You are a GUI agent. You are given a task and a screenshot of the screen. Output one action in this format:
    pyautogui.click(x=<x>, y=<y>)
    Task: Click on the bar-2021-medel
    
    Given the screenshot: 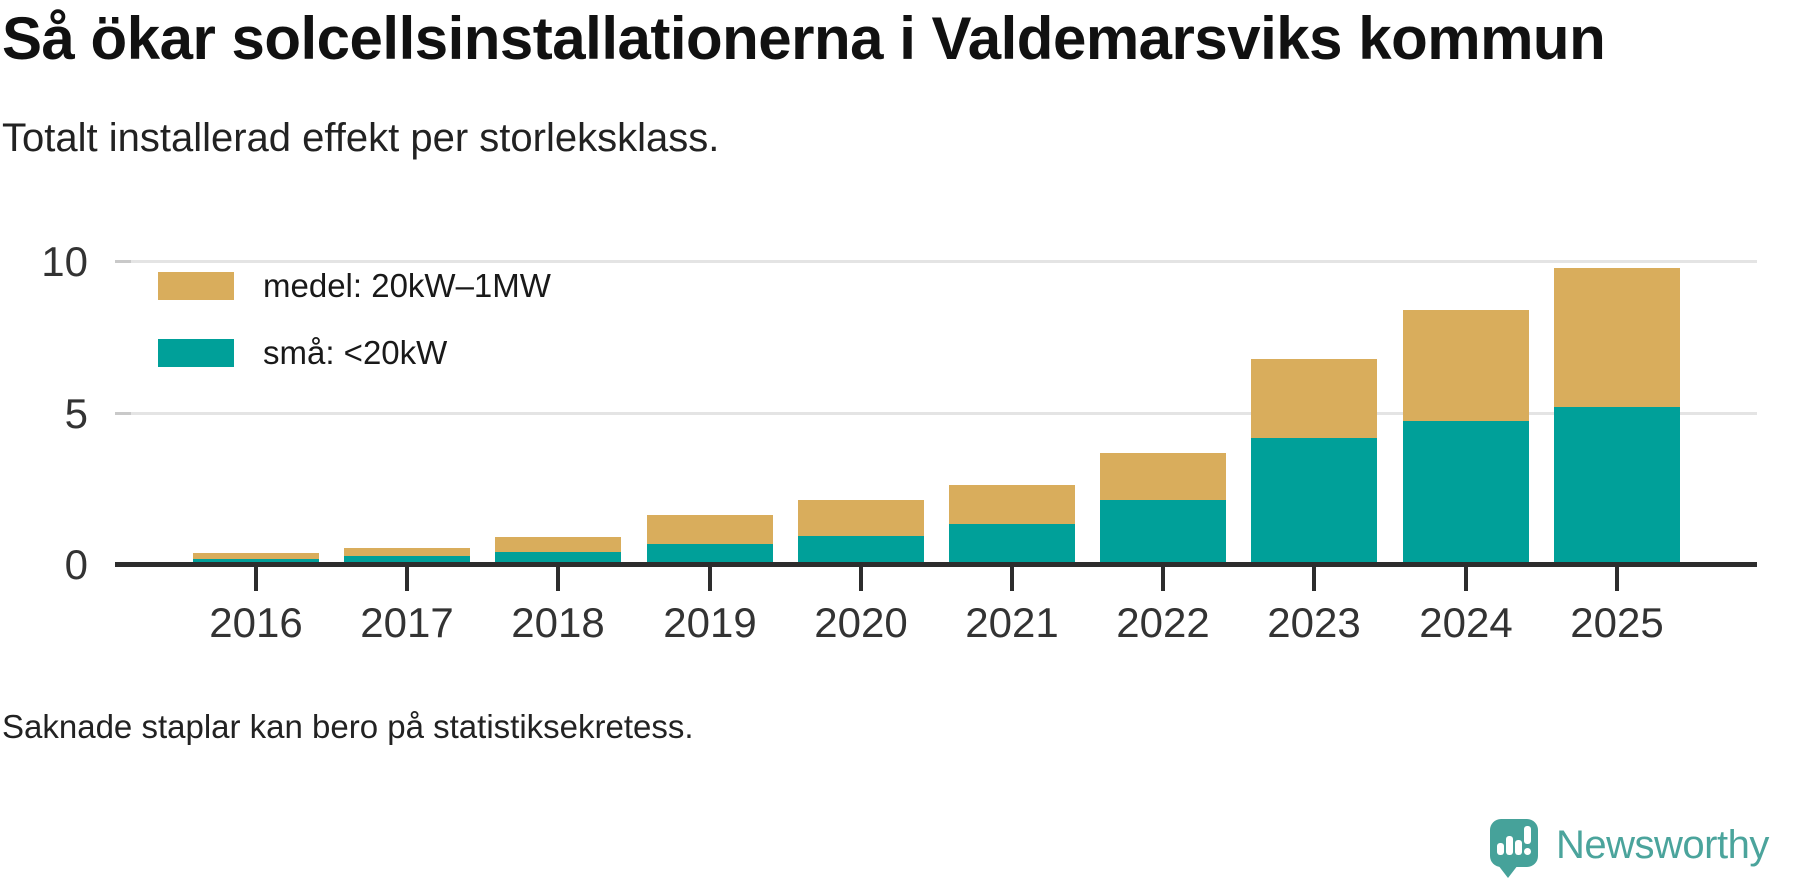 What is the action you would take?
    pyautogui.click(x=1012, y=504)
    